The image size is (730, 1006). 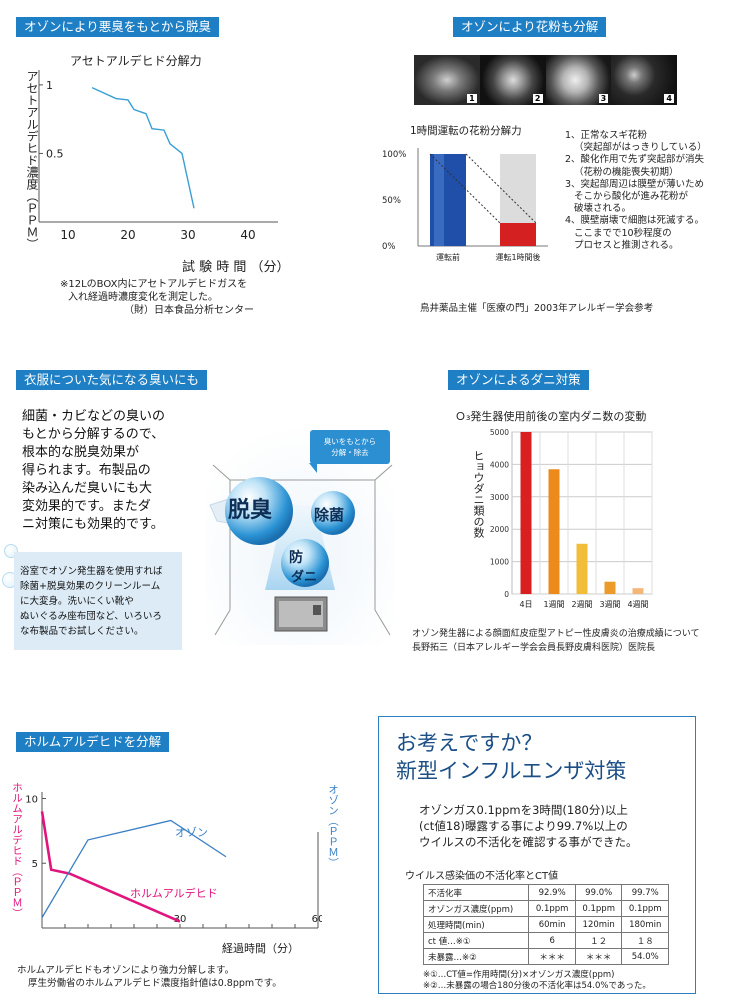 What do you see at coordinates (517, 257) in the screenshot?
I see `x-category-label: 運転1時間後` at bounding box center [517, 257].